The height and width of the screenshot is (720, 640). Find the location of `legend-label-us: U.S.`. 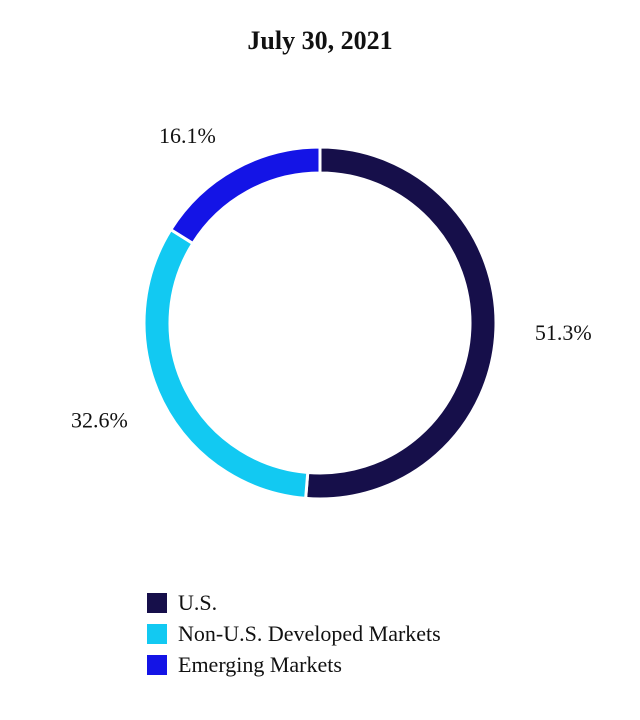

legend-label-us: U.S. is located at coordinates (198, 602).